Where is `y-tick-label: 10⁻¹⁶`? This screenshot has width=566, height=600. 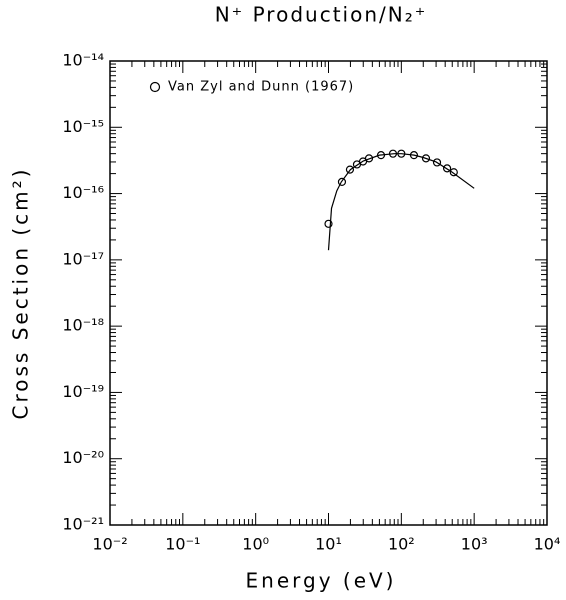
y-tick-label: 10⁻¹⁶ is located at coordinates (83, 192).